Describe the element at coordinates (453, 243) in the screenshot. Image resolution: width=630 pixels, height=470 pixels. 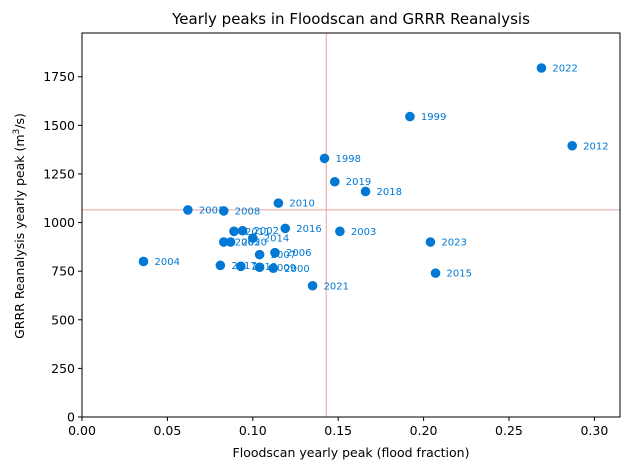
I see `point-label: 2023` at that location.